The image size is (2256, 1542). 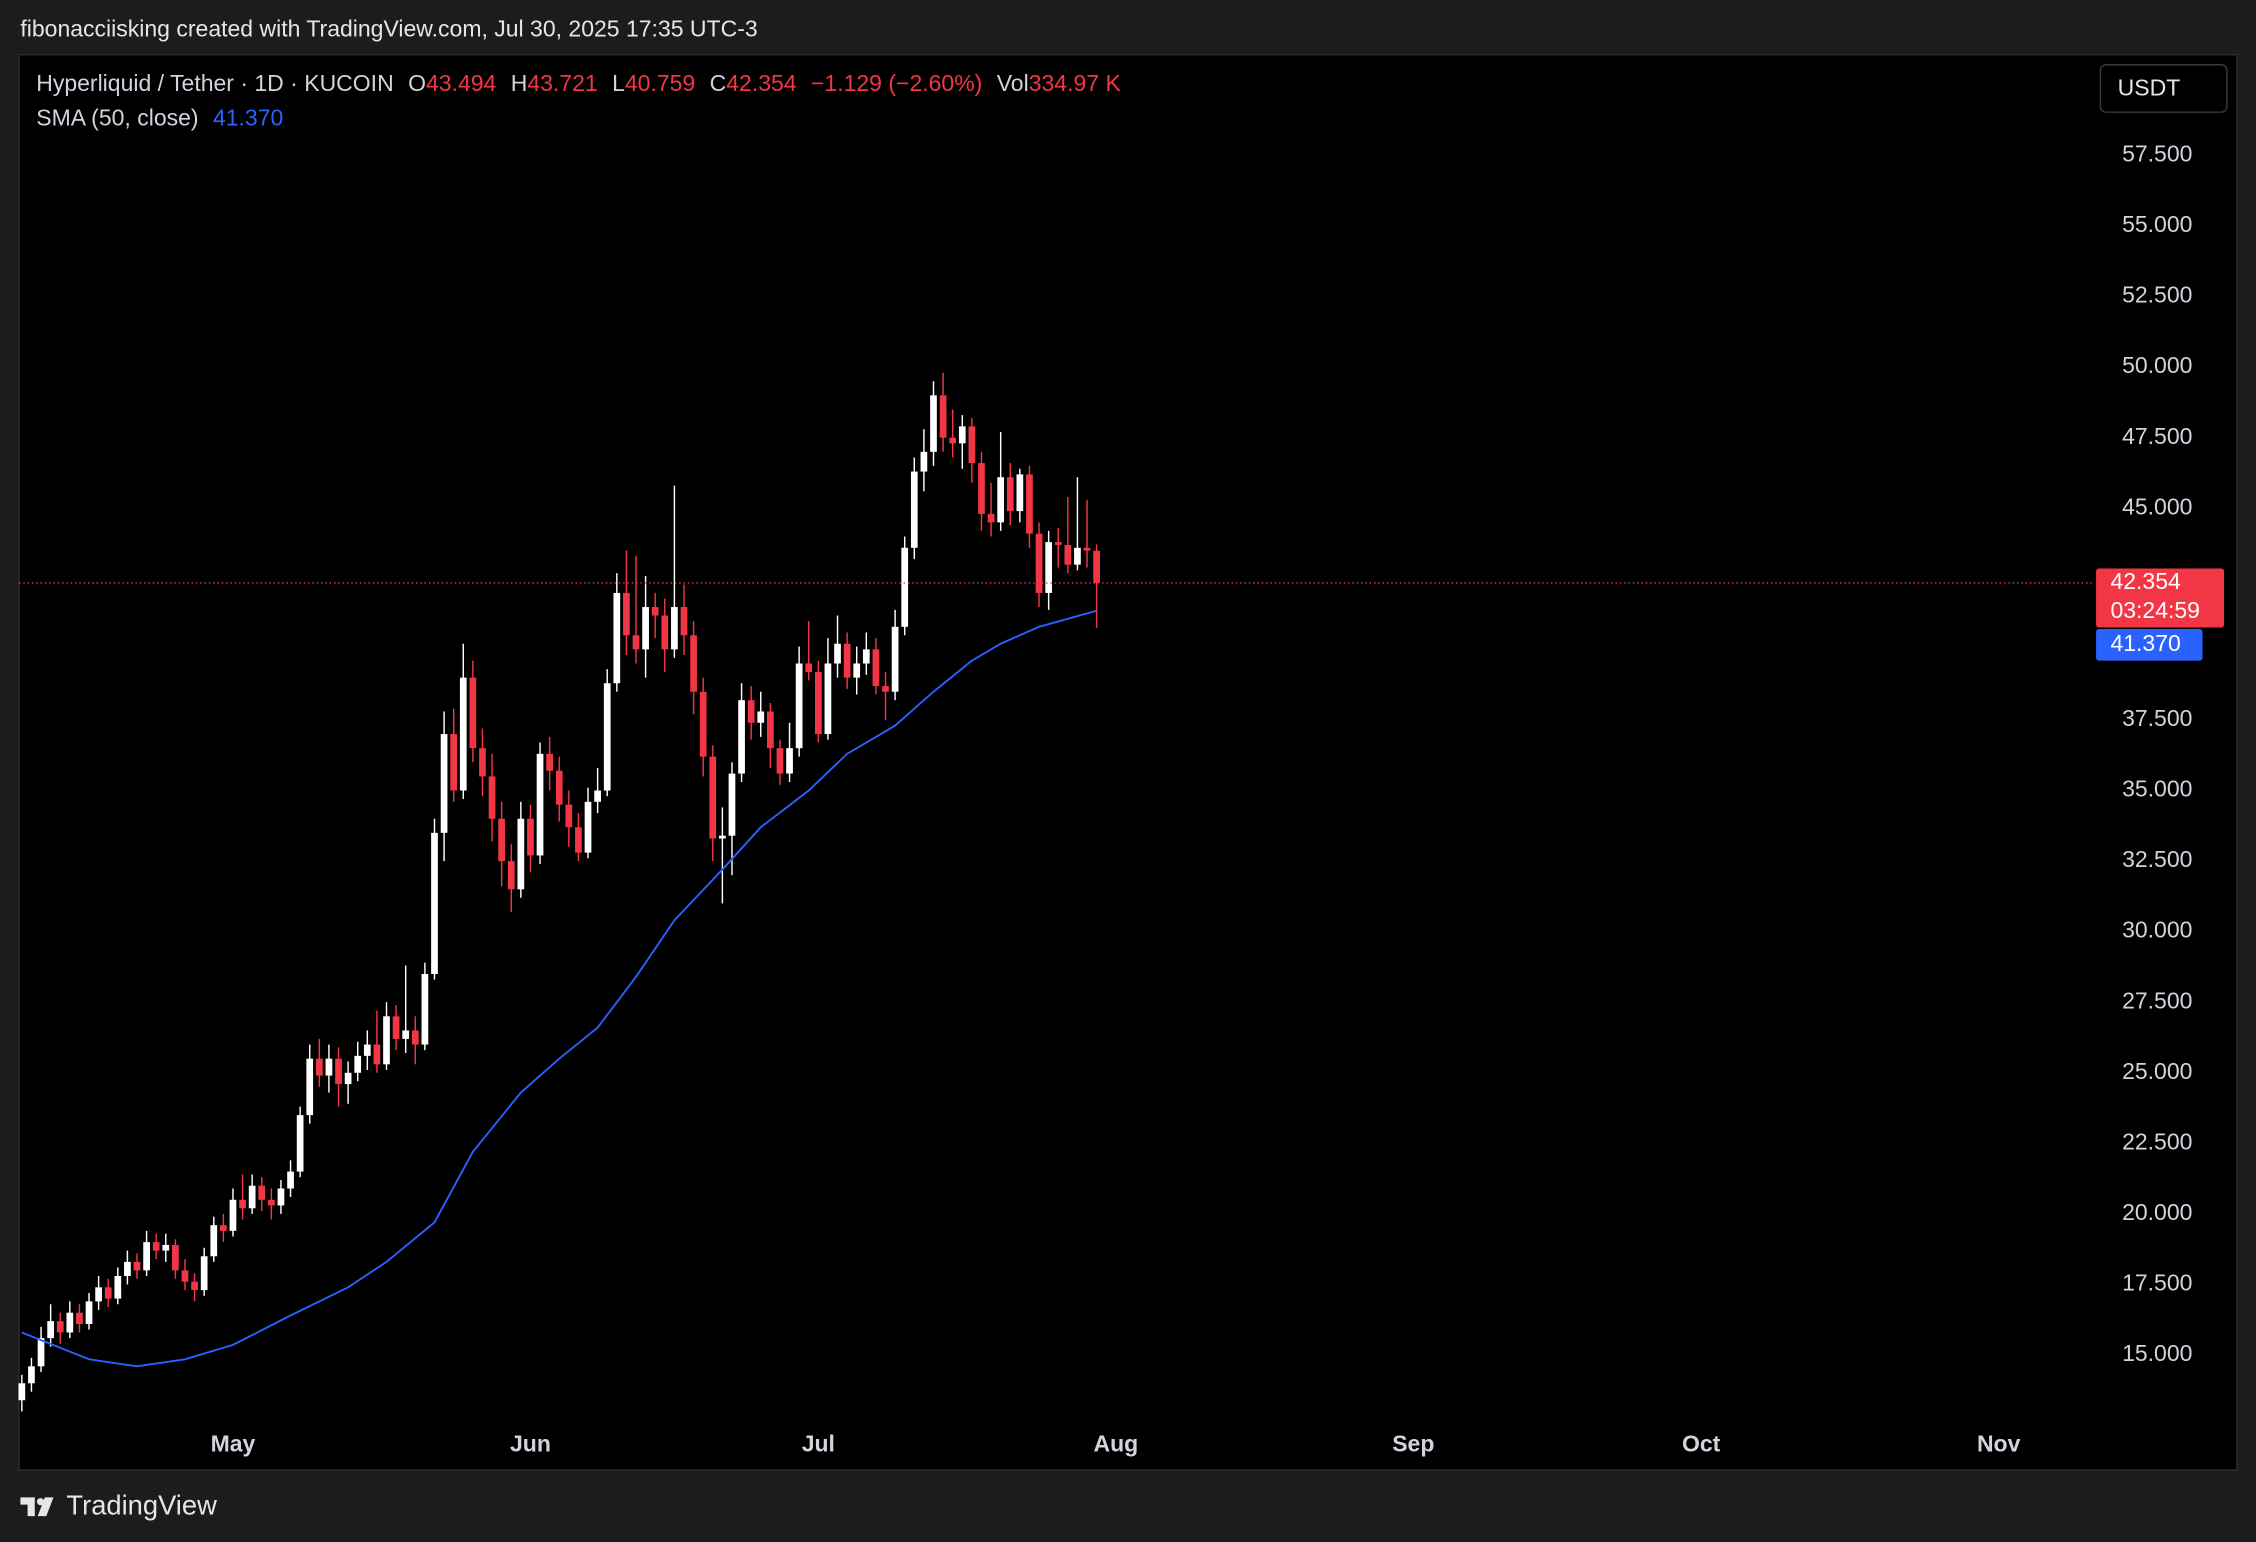 What do you see at coordinates (40, 1502) in the screenshot?
I see `logo-dot` at bounding box center [40, 1502].